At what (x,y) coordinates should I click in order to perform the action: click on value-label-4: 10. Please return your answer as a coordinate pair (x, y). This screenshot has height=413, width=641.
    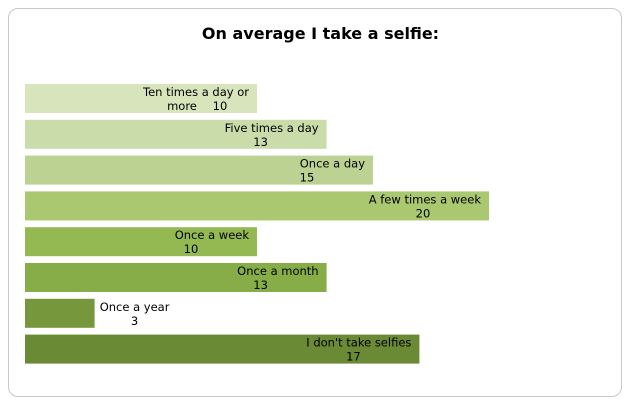
    Looking at the image, I should click on (191, 249).